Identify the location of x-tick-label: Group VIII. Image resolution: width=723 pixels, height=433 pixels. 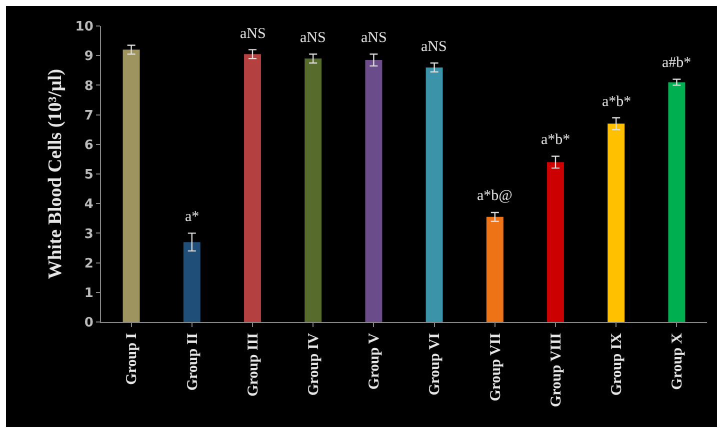
(556, 370).